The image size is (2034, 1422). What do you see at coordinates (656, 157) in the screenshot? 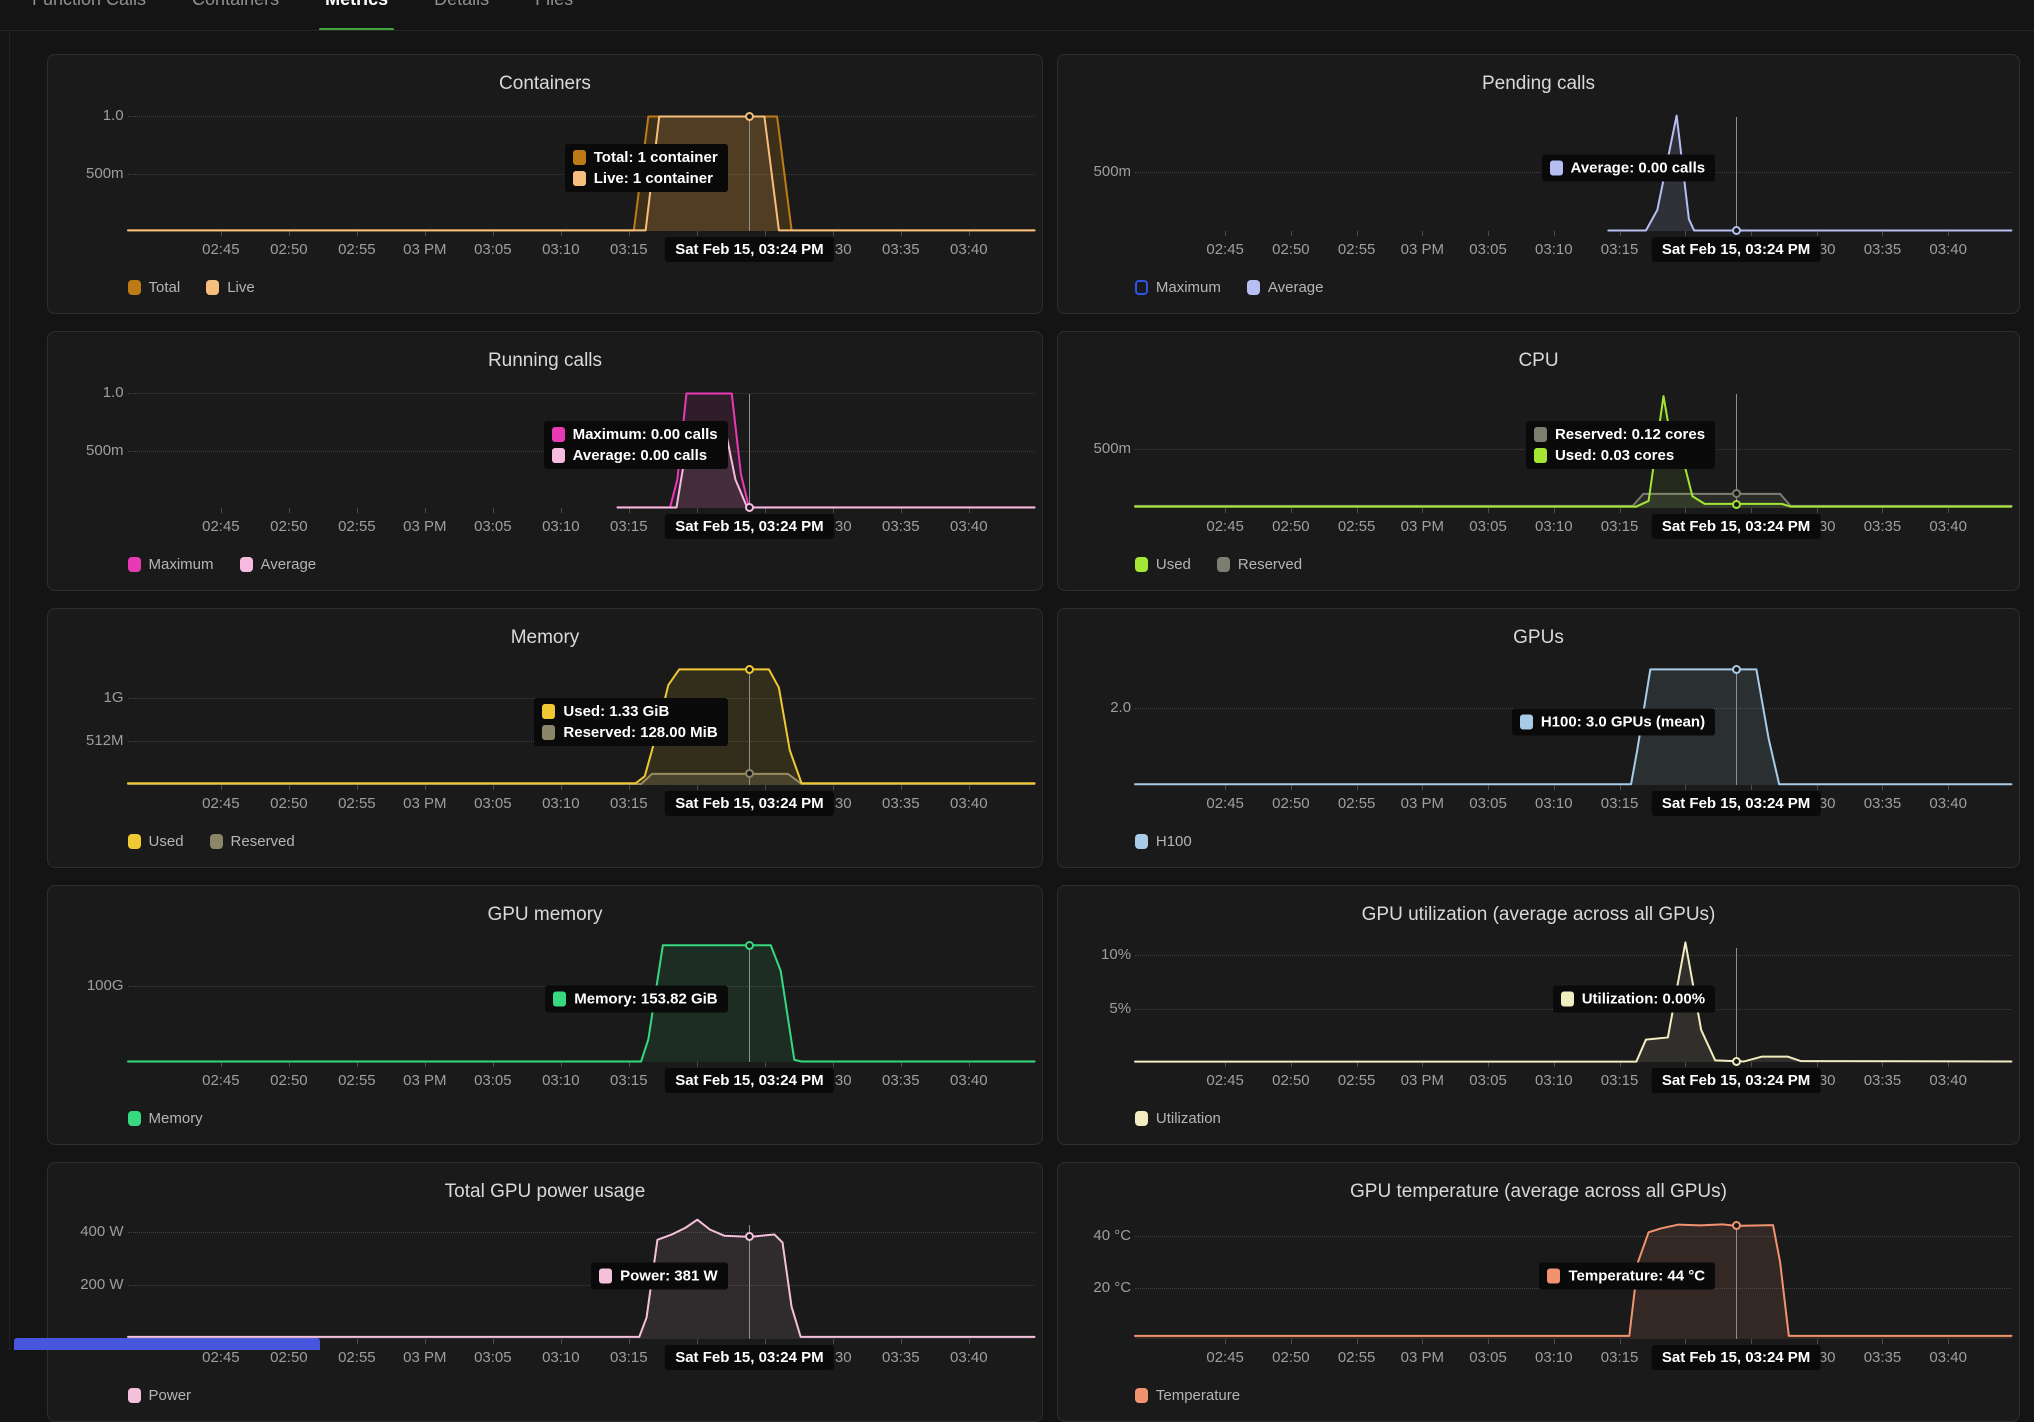
I see `tooltip-text: Total: 1 container` at bounding box center [656, 157].